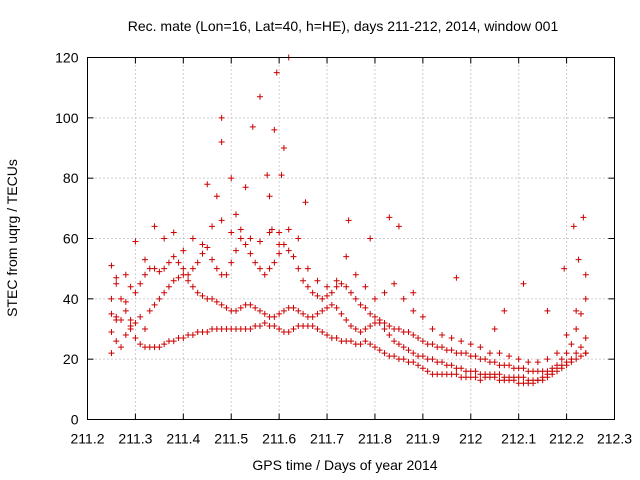  I want to click on x-tick-label: 212.3, so click(614, 439).